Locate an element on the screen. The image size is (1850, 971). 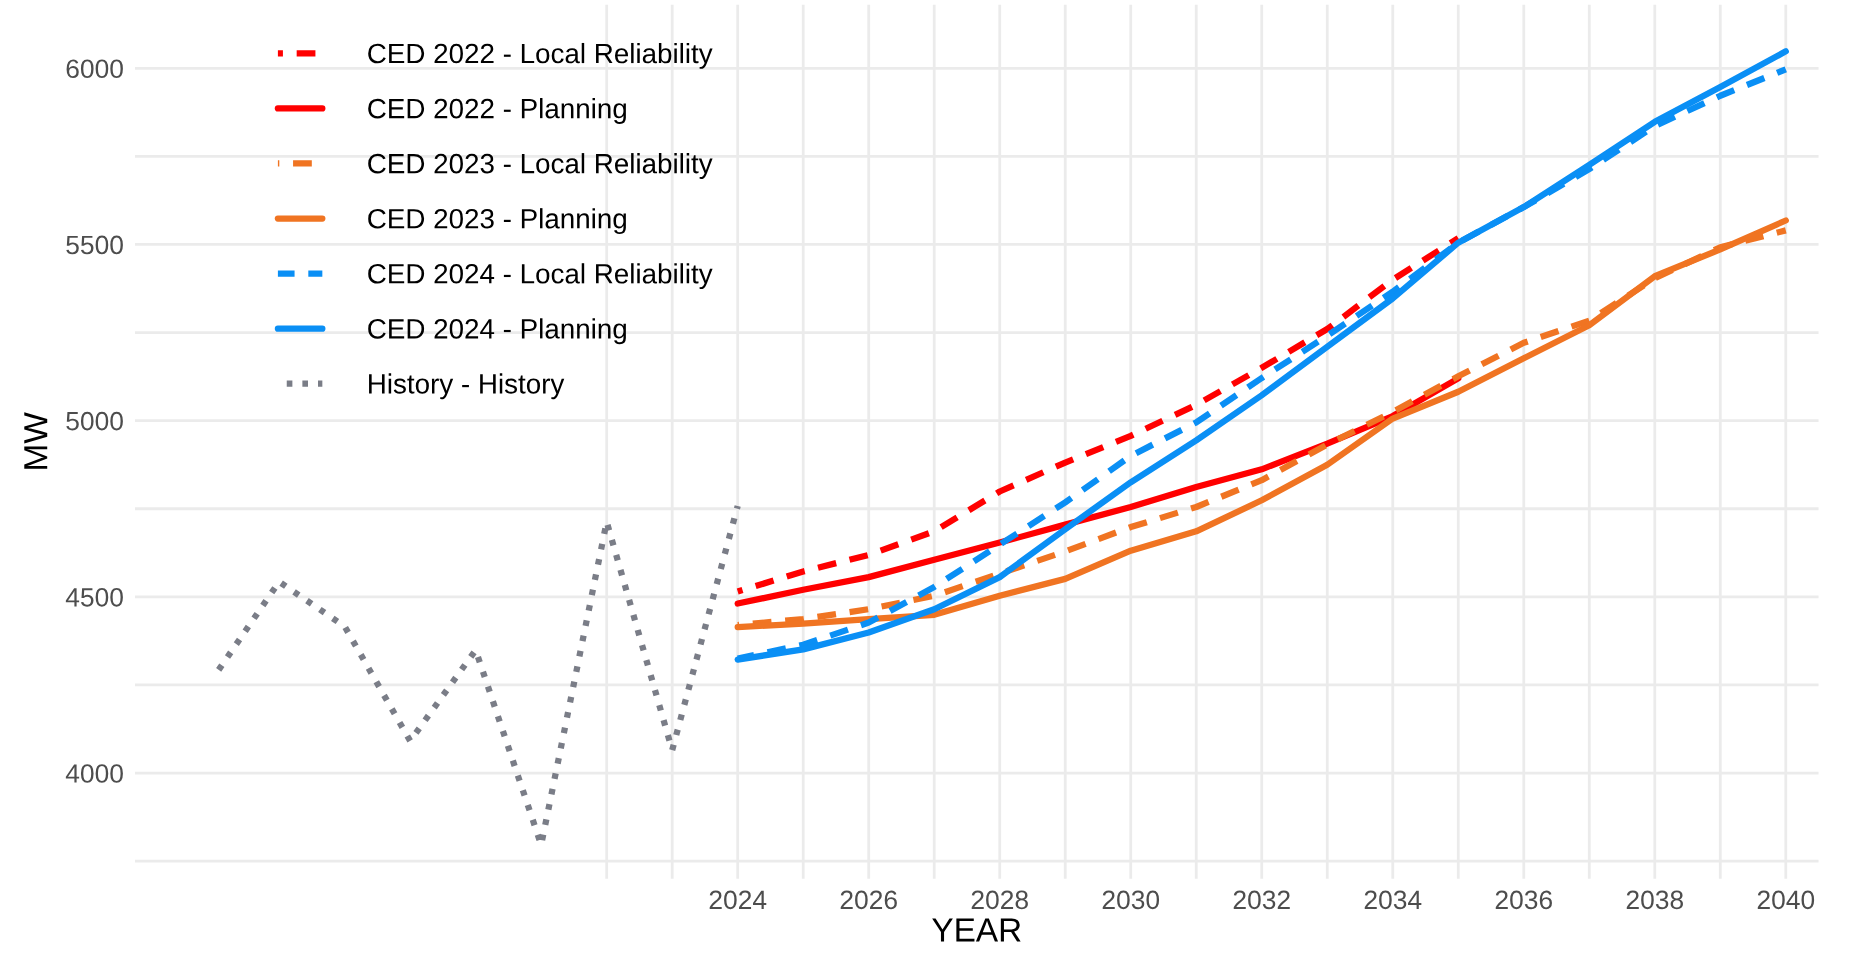
legend-label: CED 2022 - Planning is located at coordinates (497, 111).